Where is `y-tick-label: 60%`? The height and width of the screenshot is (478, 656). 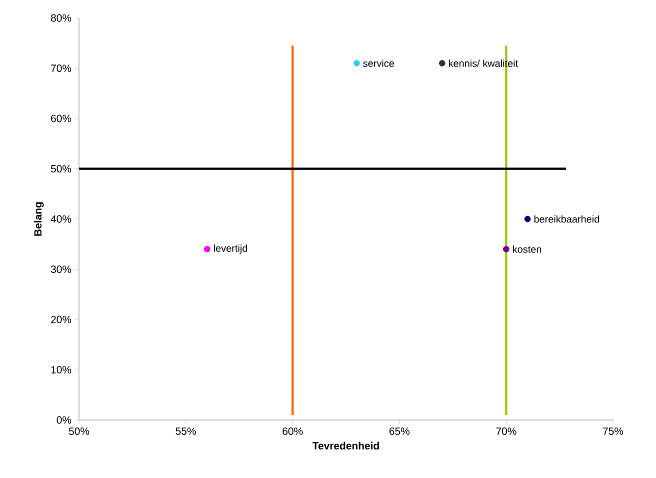
y-tick-label: 60% is located at coordinates (61, 118).